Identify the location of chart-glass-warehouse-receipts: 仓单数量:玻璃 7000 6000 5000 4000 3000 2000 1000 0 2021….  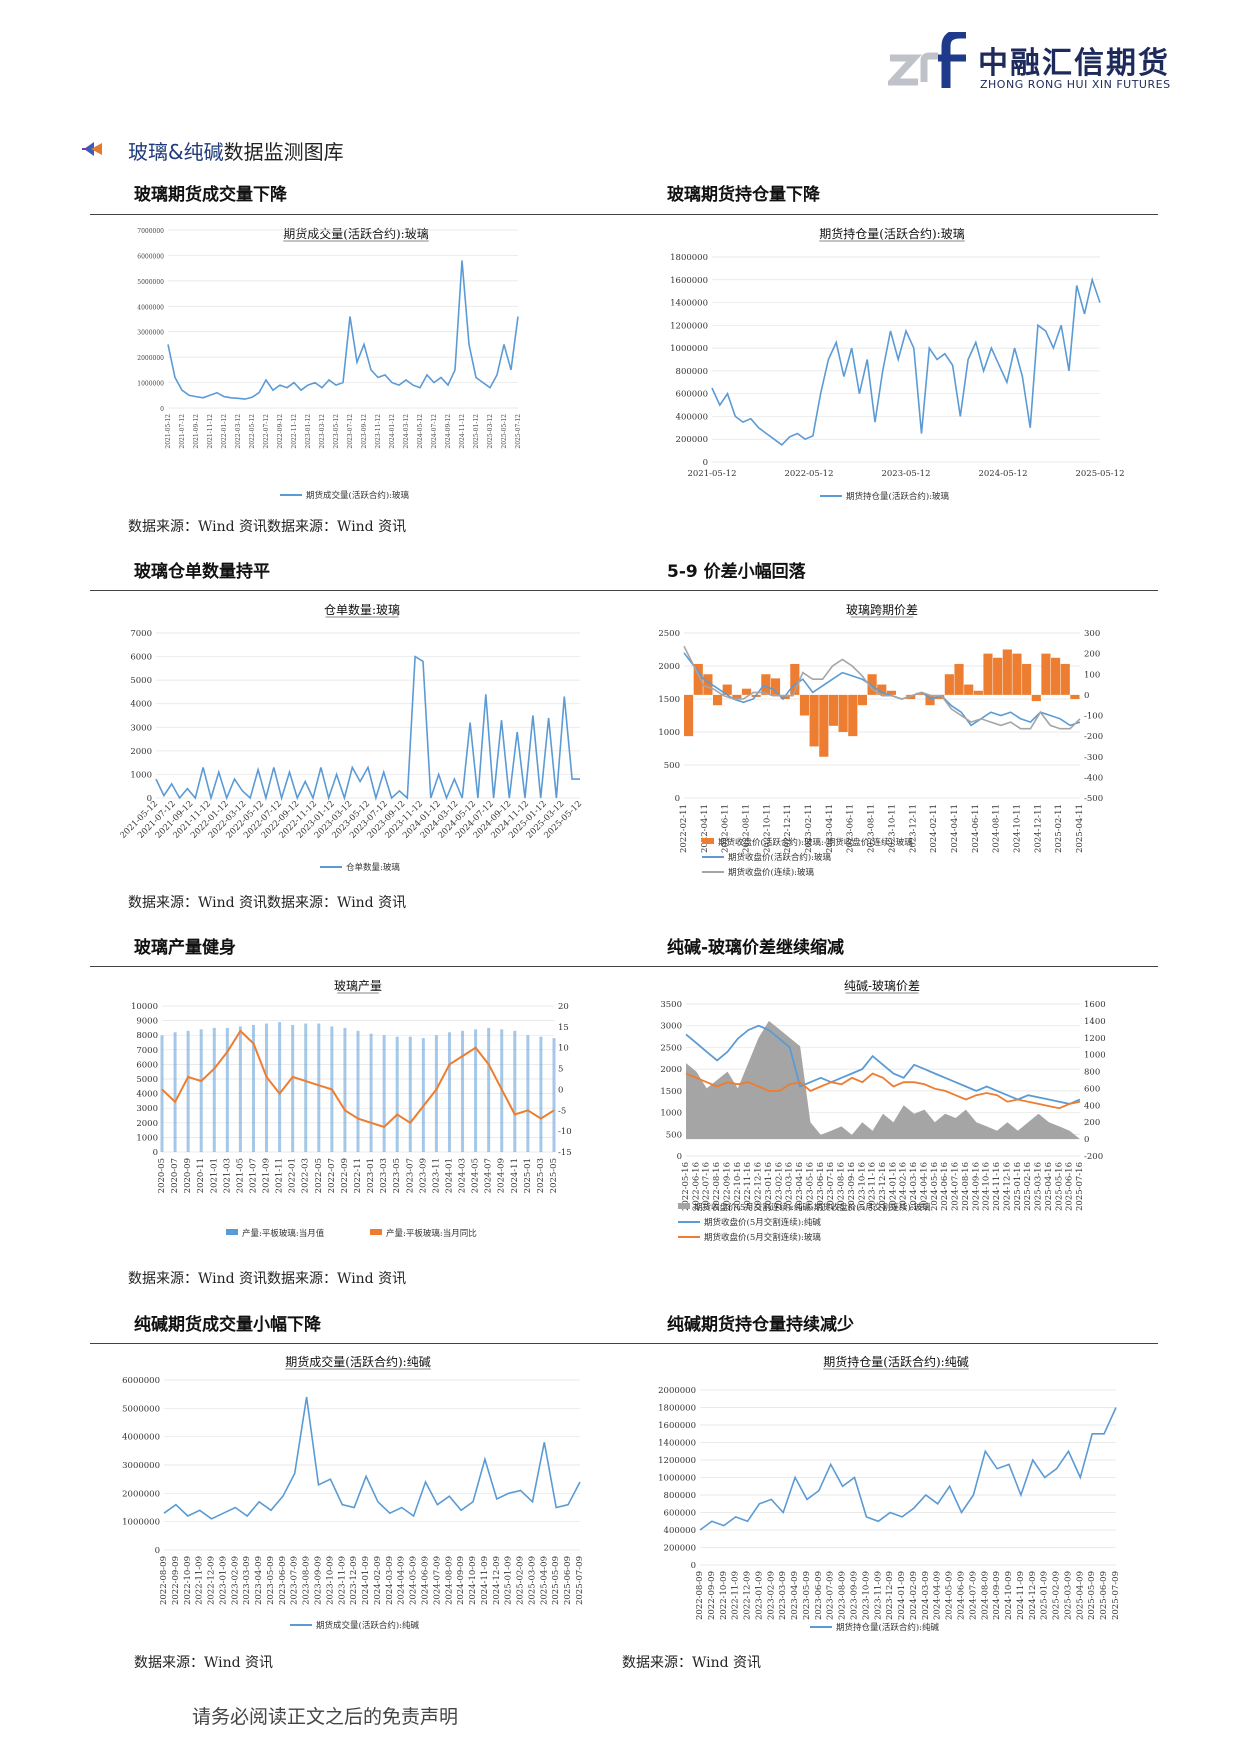
(355, 740).